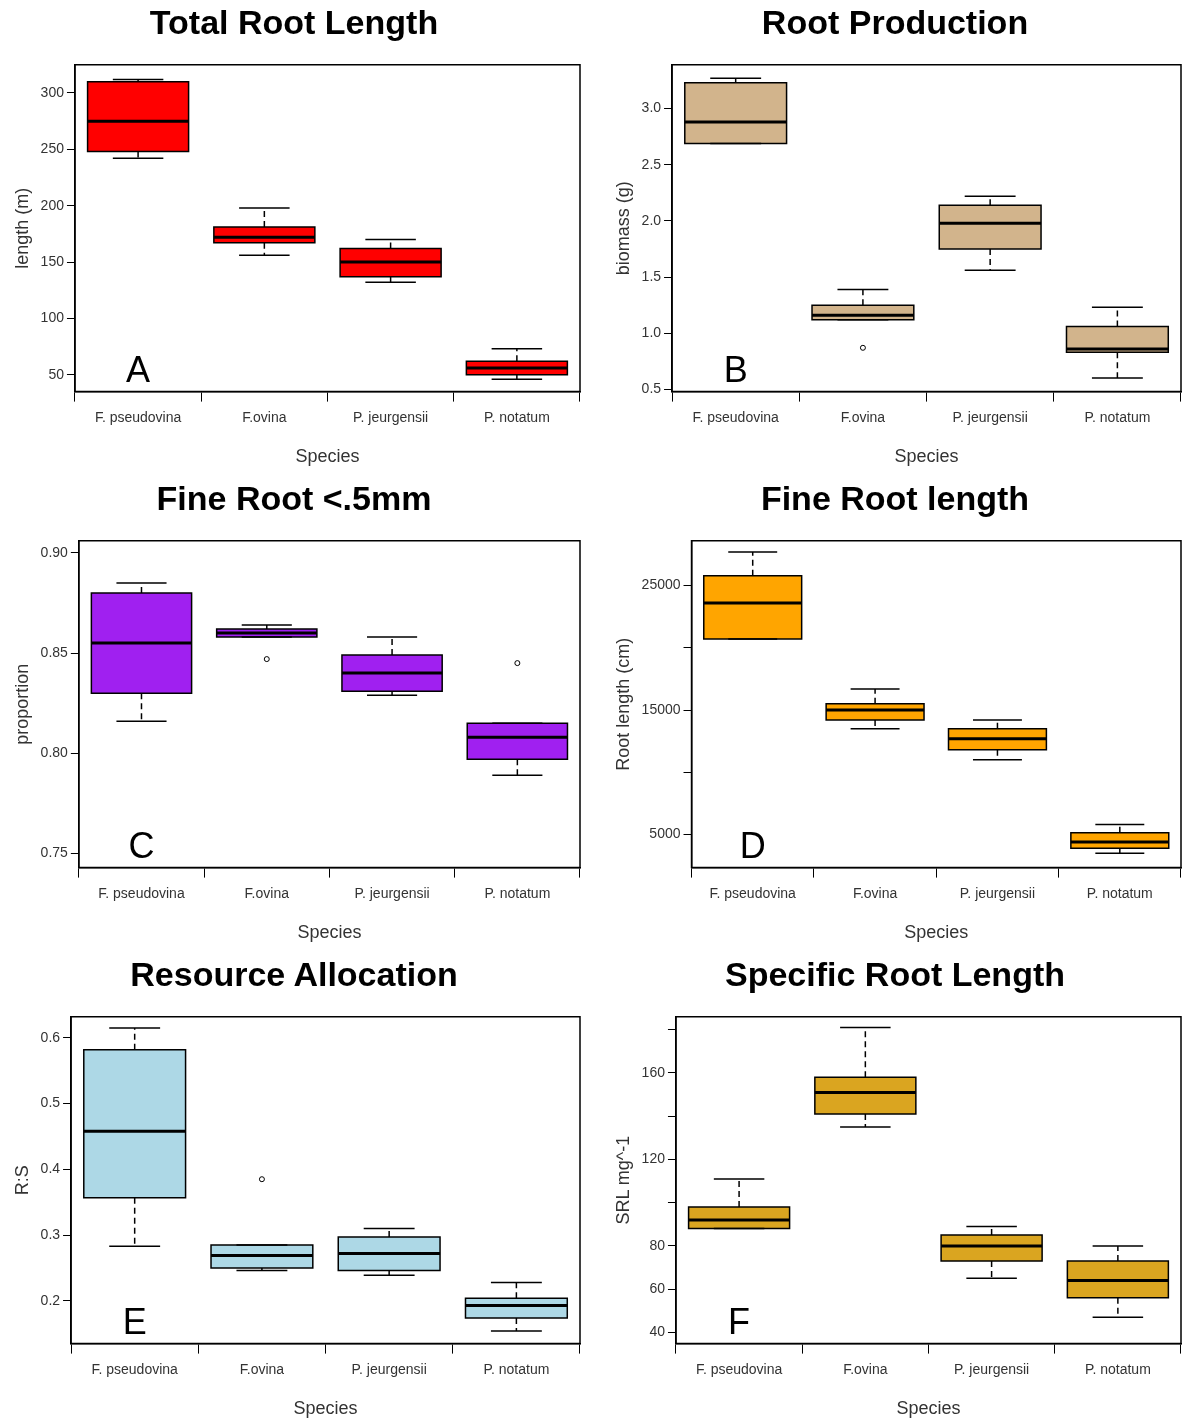 Image resolution: width=1201 pixels, height=1428 pixels. Describe the element at coordinates (651, 219) in the screenshot. I see `y-tick-label: 2.0` at that location.